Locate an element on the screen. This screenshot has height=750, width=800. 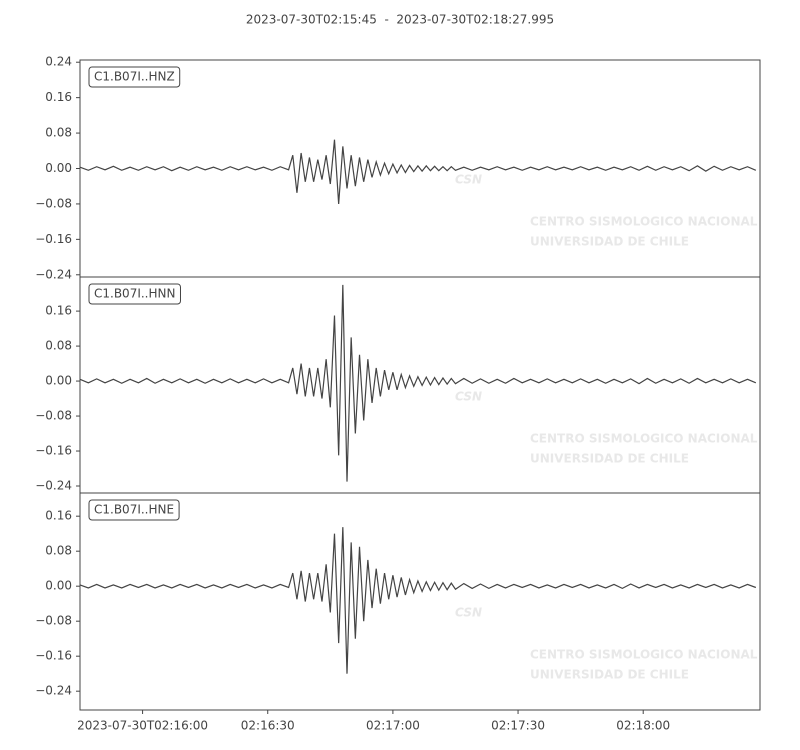
x-tick-label: 02:18:00 is located at coordinates (643, 726).